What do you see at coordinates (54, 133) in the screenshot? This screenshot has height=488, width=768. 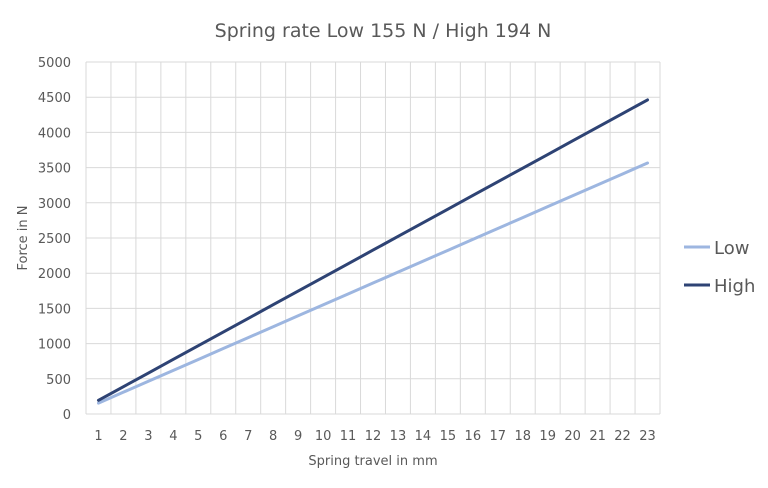 I see `y-tick-label: 4000` at bounding box center [54, 133].